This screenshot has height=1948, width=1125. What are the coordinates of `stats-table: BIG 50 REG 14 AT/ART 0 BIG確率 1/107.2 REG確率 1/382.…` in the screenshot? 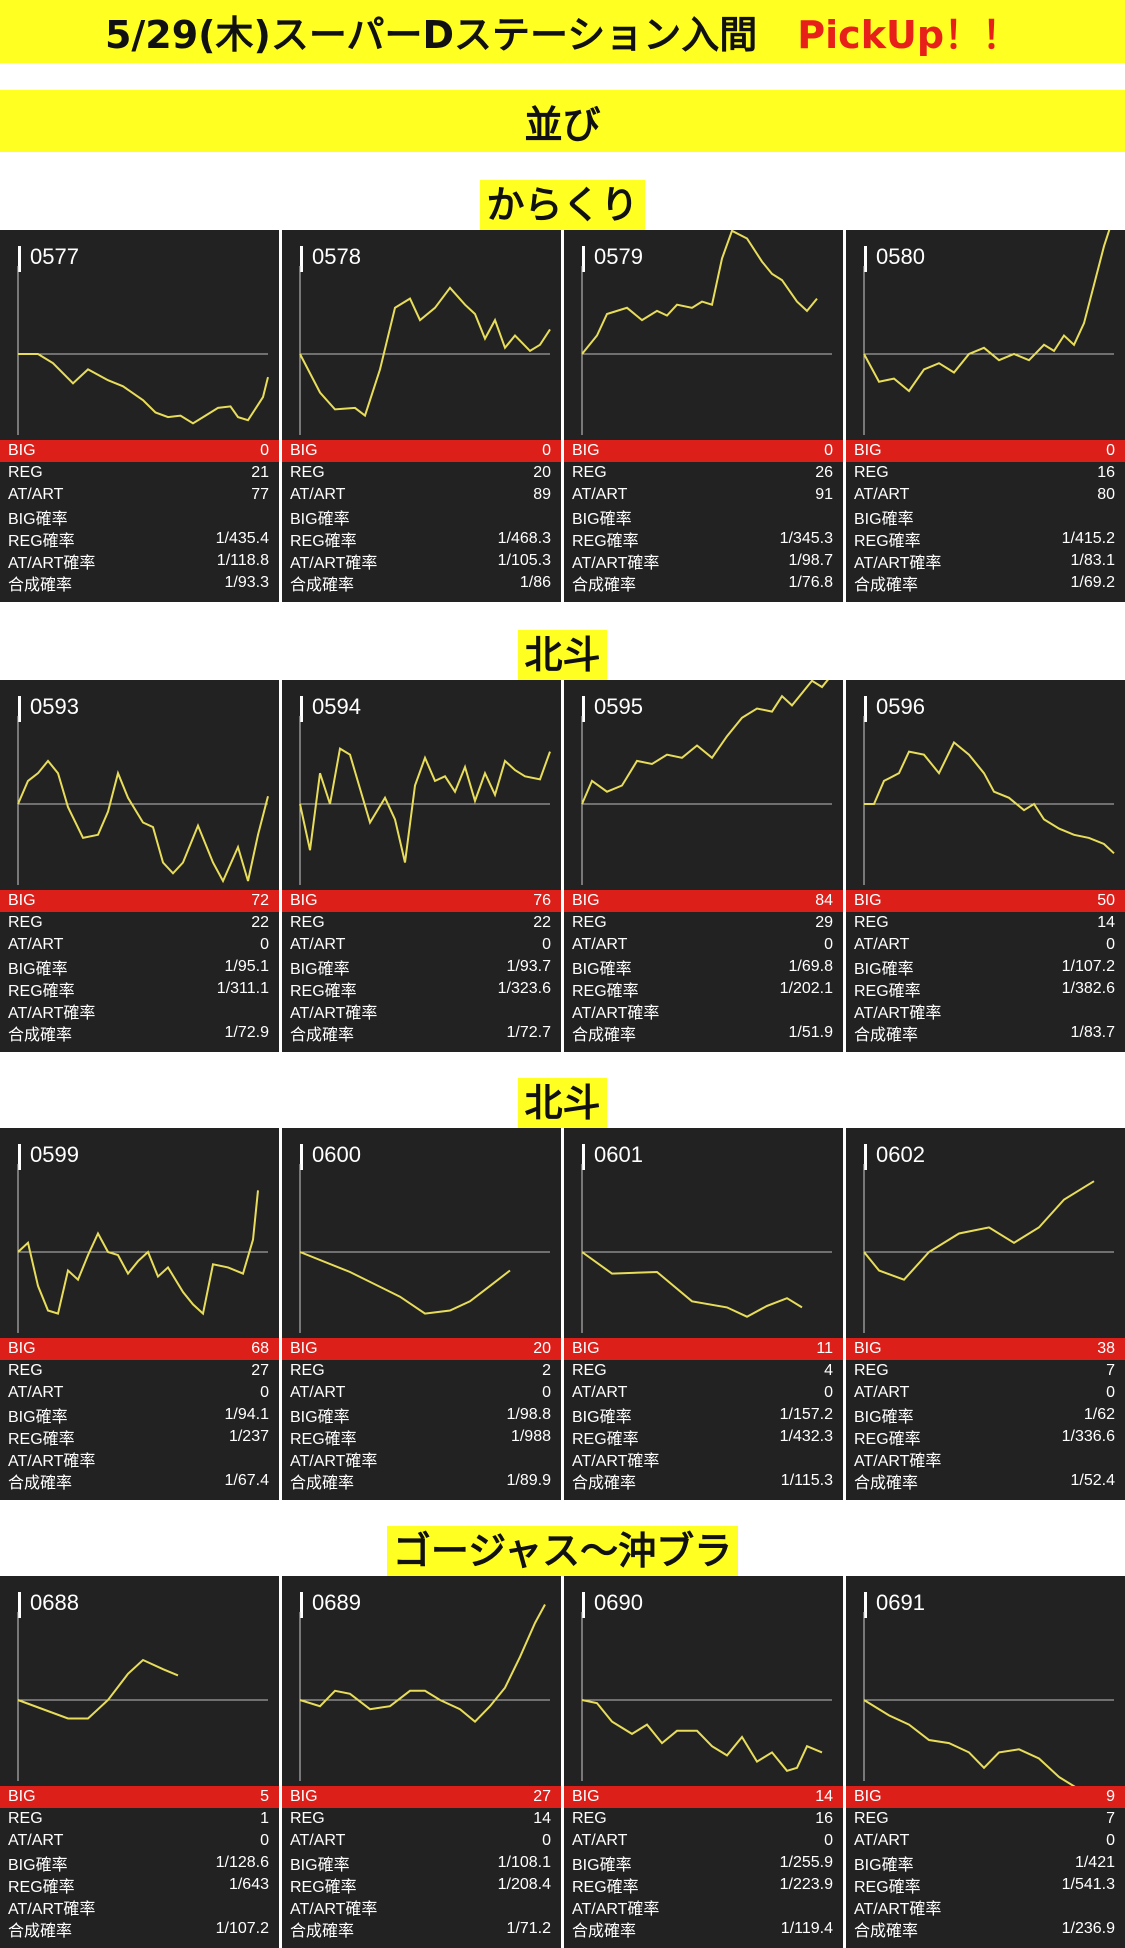 It's located at (985, 967).